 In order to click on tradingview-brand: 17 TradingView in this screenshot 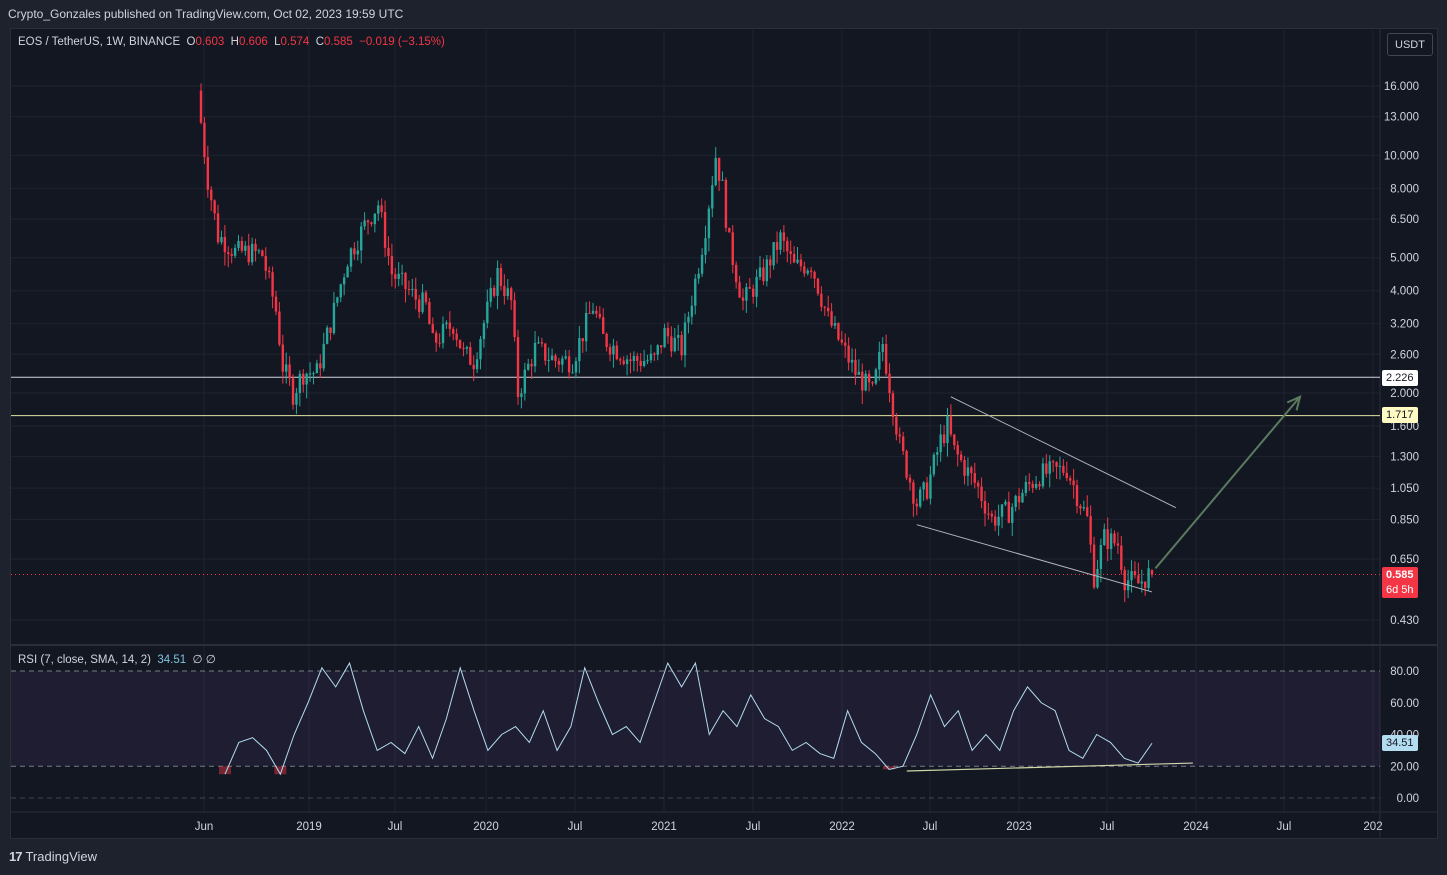, I will do `click(53, 856)`.